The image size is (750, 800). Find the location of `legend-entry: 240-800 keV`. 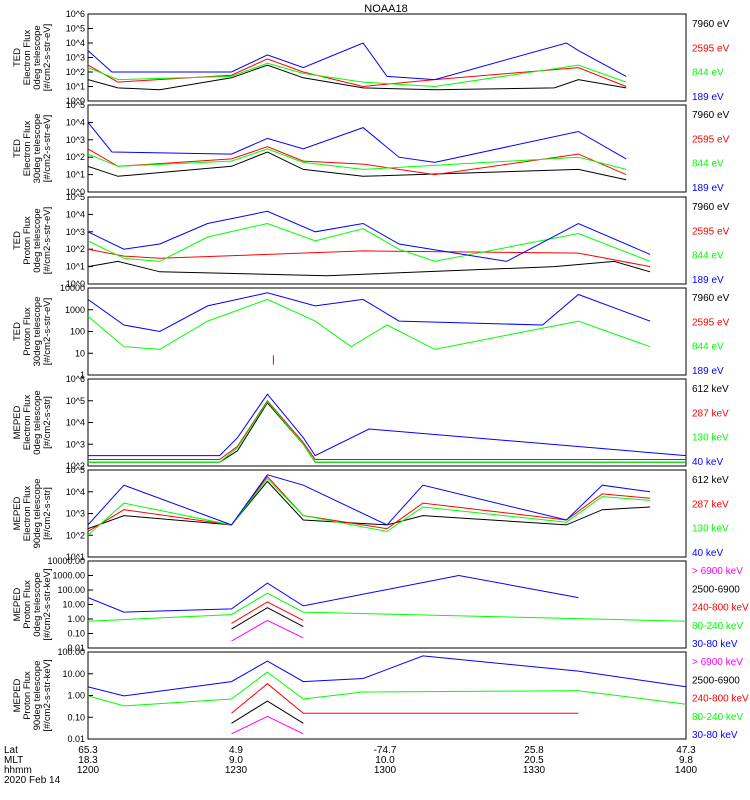

legend-entry: 240-800 keV is located at coordinates (720, 699).